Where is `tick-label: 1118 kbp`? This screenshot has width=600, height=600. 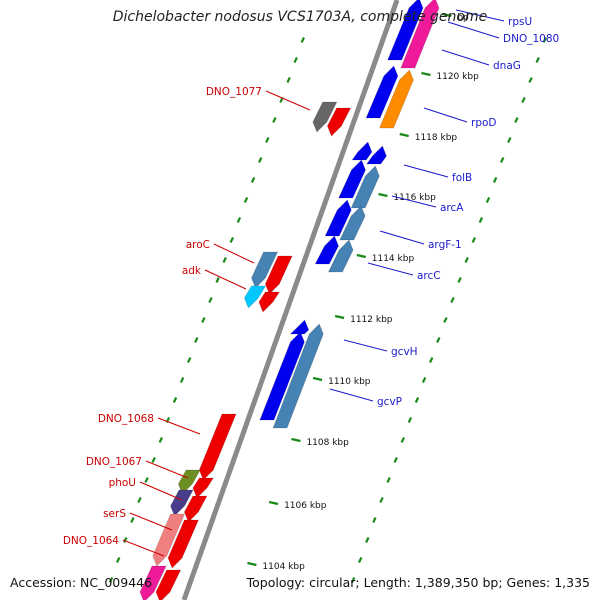 tick-label: 1118 kbp is located at coordinates (436, 138).